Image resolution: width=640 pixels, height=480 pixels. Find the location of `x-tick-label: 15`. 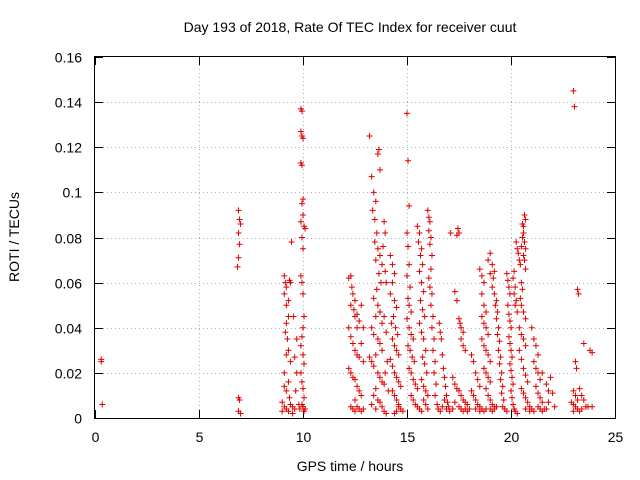

x-tick-label: 15 is located at coordinates (408, 437).